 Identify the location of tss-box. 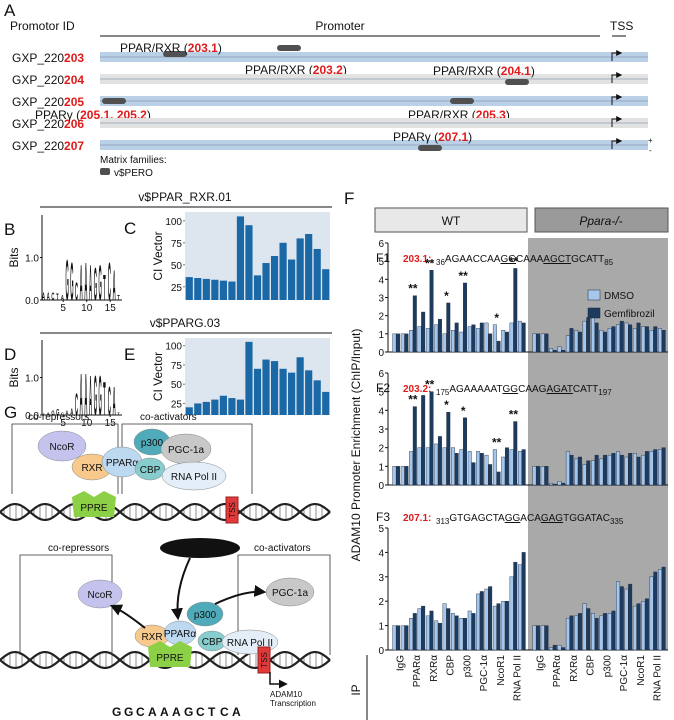
(264, 660).